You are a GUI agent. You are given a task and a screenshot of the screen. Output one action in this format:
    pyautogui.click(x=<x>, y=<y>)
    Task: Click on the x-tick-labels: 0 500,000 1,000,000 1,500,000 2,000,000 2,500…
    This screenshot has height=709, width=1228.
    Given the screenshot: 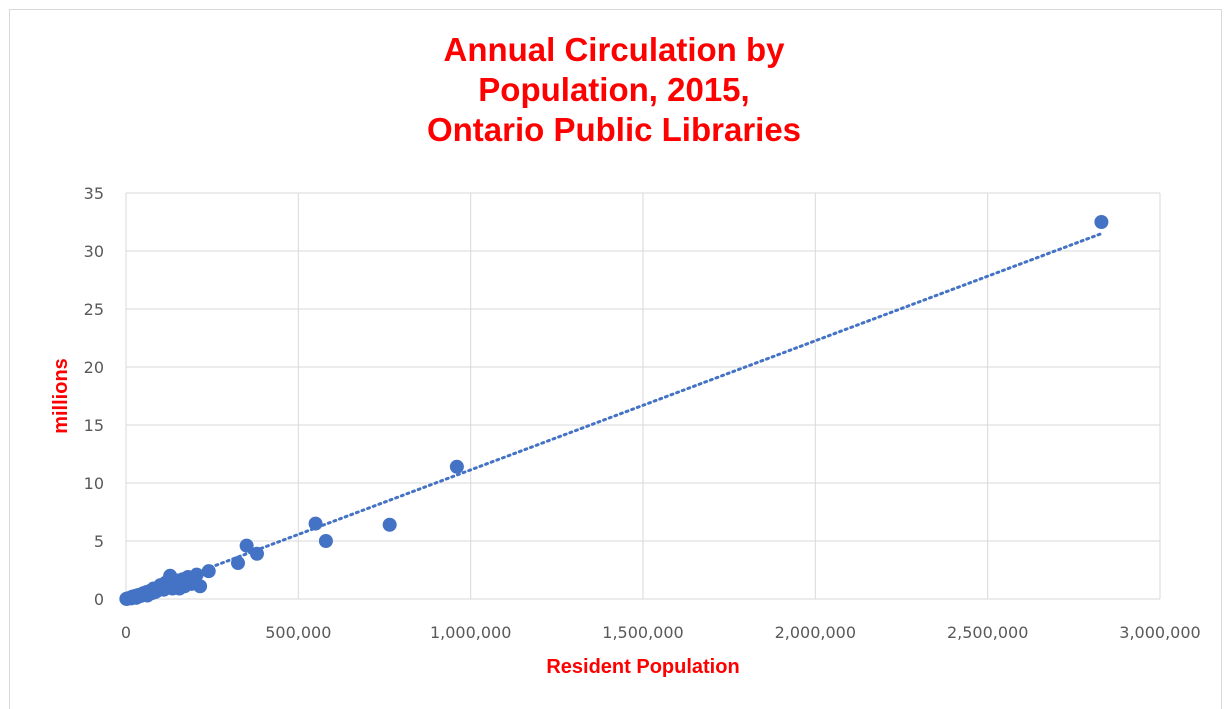 What is the action you would take?
    pyautogui.click(x=661, y=632)
    